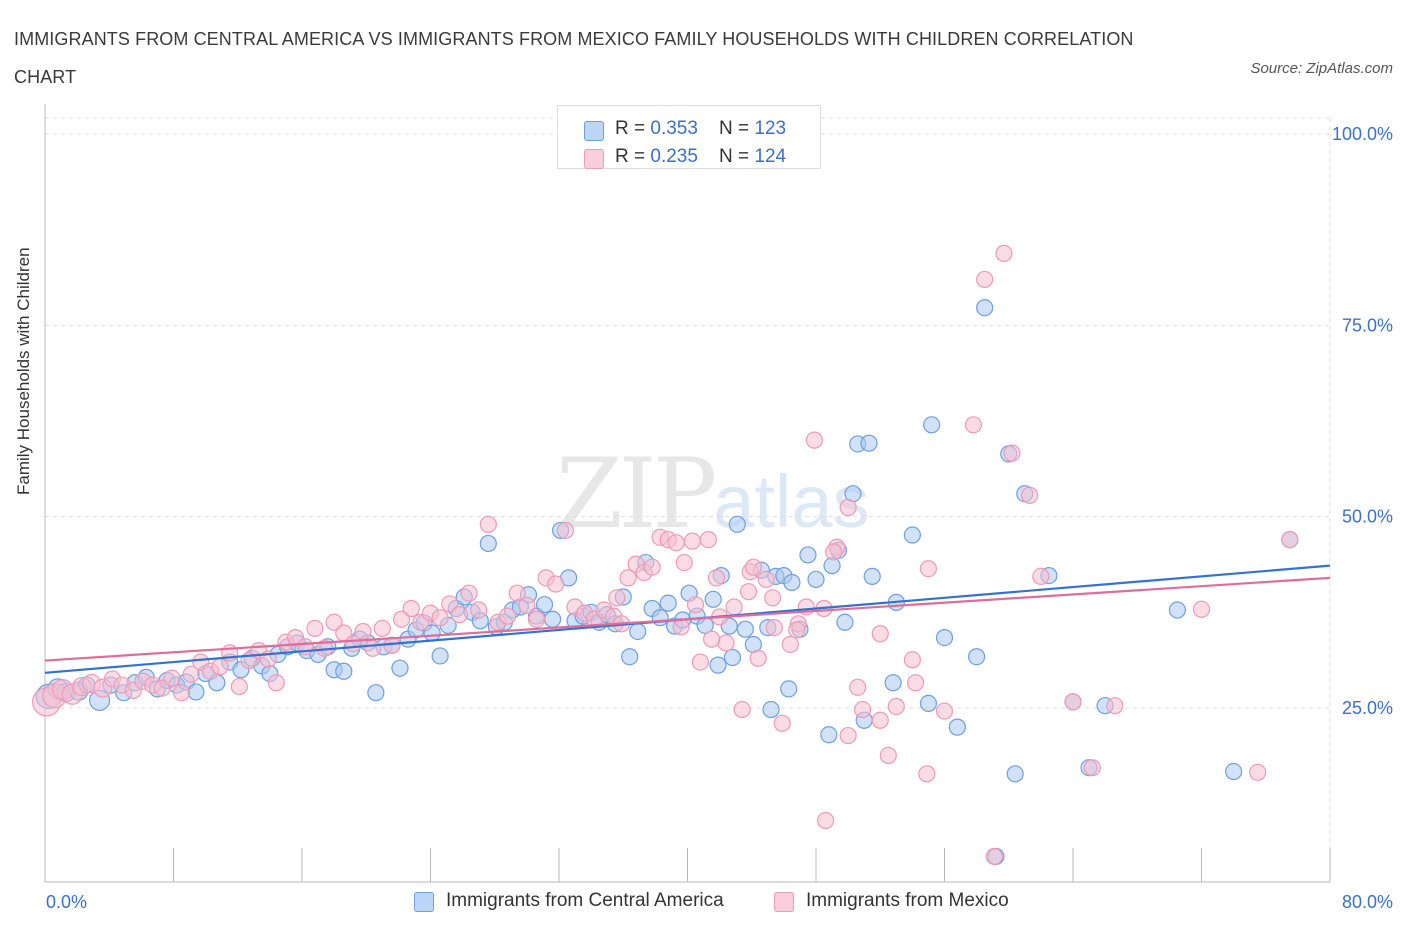 This screenshot has height=930, width=1406. Describe the element at coordinates (636, 494) in the screenshot. I see `watermark-zip: ZIP` at that location.